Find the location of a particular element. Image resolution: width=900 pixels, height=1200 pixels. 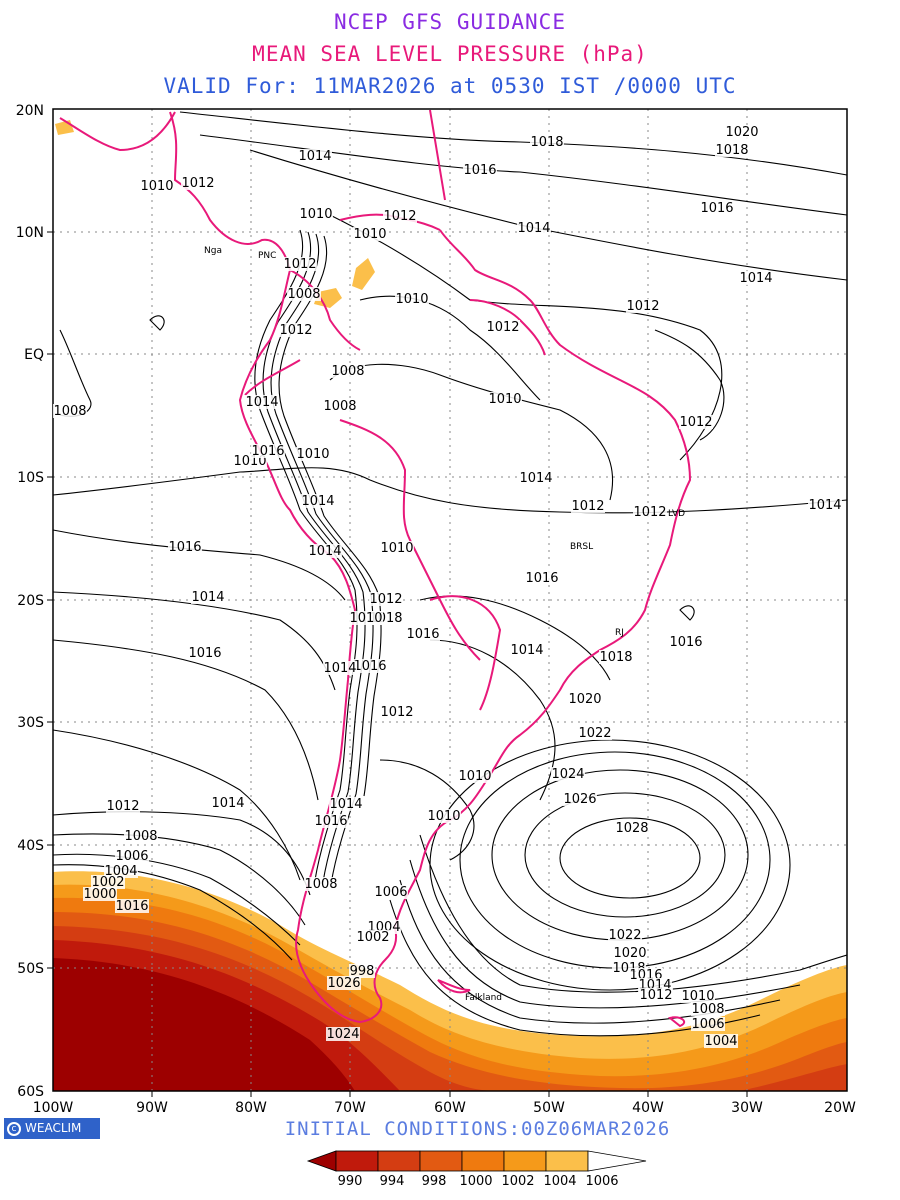

weaclim-logo: c WEACLIM is located at coordinates (52, 1128).